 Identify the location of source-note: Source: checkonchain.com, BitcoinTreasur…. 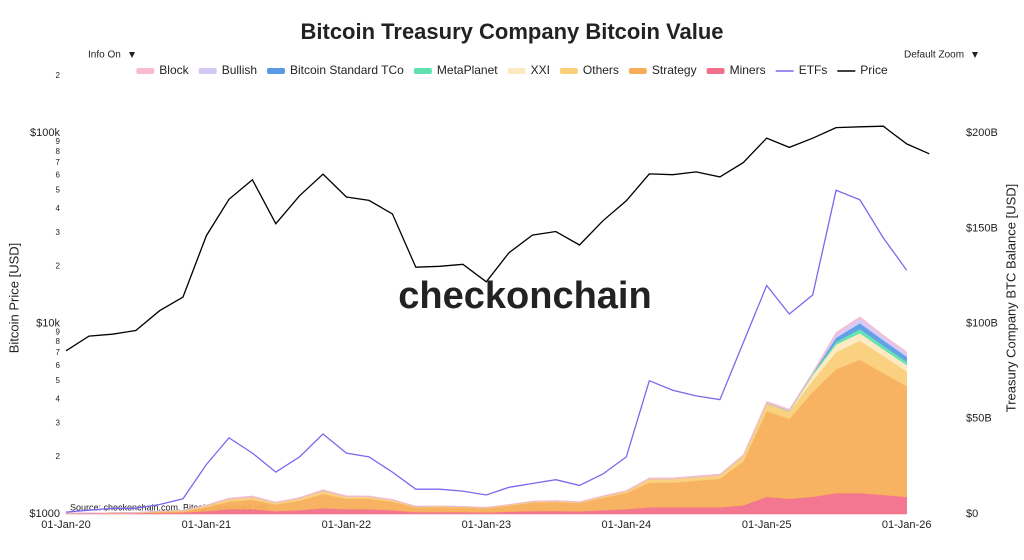
(169, 507).